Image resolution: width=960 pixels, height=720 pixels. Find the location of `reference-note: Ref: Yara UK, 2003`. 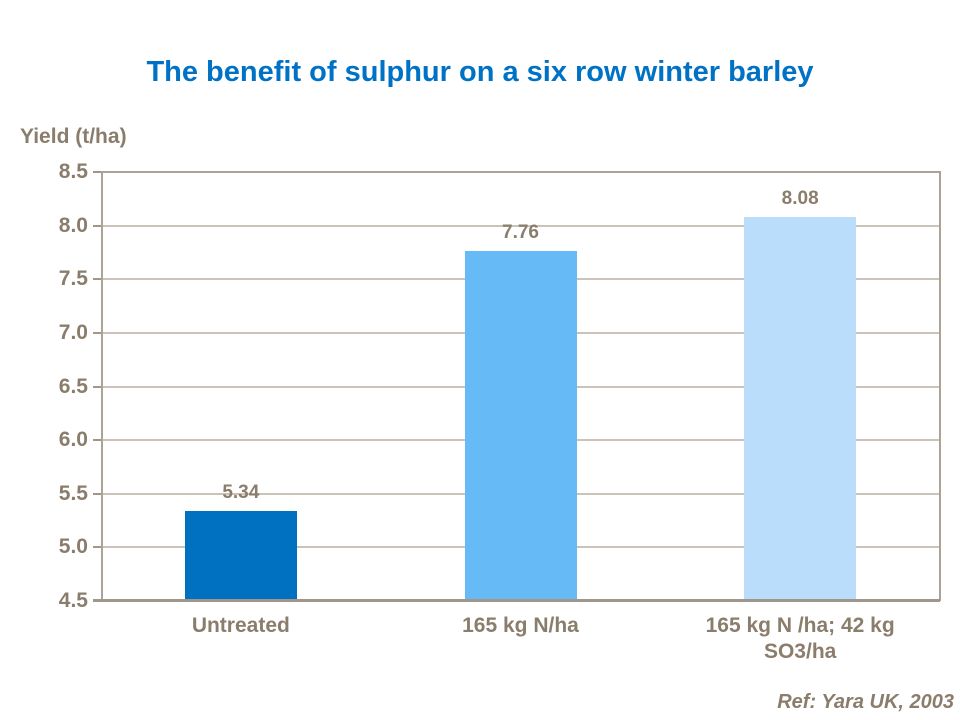

reference-note: Ref: Yara UK, 2003 is located at coordinates (865, 702).